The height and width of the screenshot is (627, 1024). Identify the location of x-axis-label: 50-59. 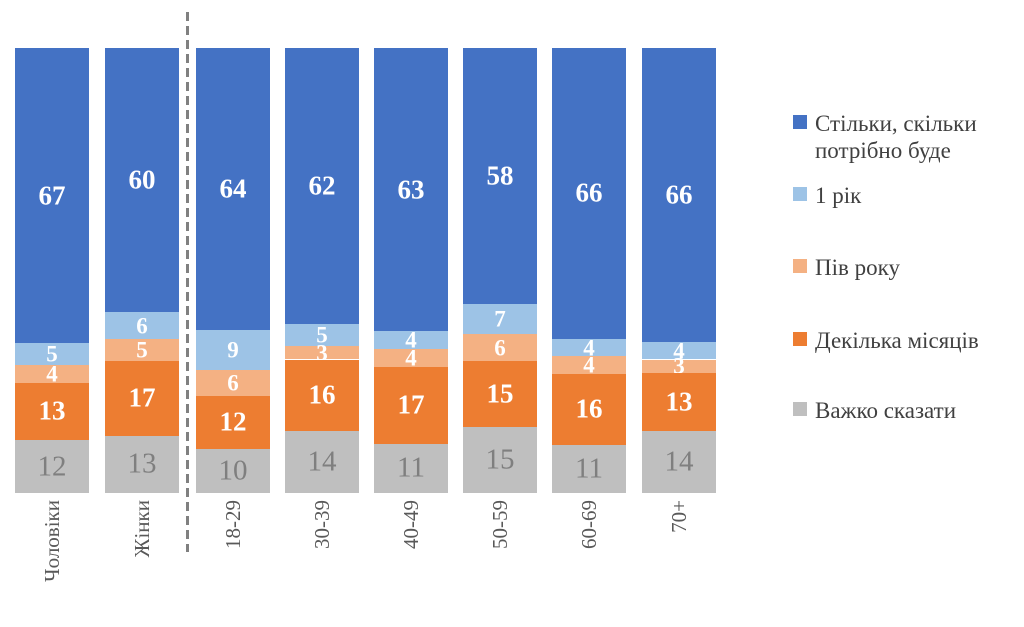
(500, 524).